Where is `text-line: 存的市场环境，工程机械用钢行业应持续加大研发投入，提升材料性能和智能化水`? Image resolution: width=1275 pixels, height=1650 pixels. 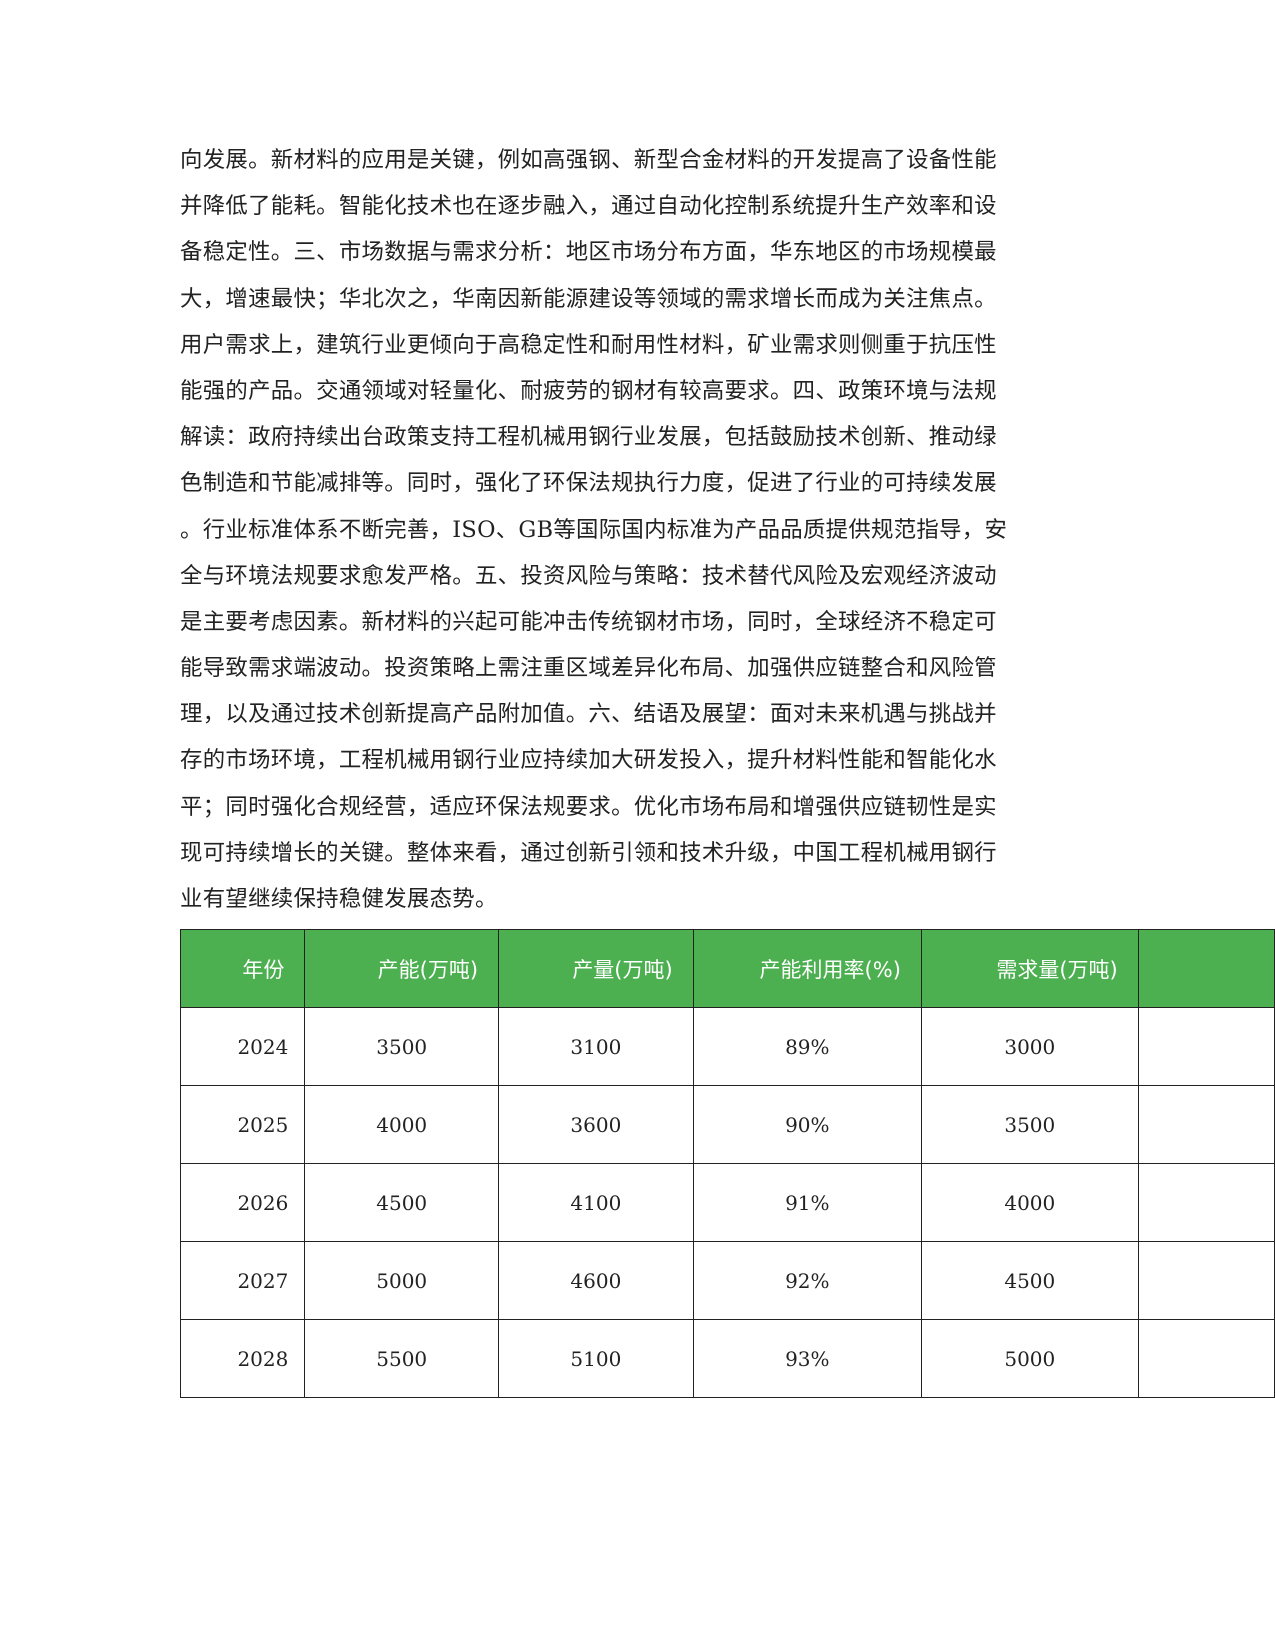 text-line: 存的市场环境，工程机械用钢行业应持续加大研发投入，提升材料性能和智能化水 is located at coordinates (588, 760).